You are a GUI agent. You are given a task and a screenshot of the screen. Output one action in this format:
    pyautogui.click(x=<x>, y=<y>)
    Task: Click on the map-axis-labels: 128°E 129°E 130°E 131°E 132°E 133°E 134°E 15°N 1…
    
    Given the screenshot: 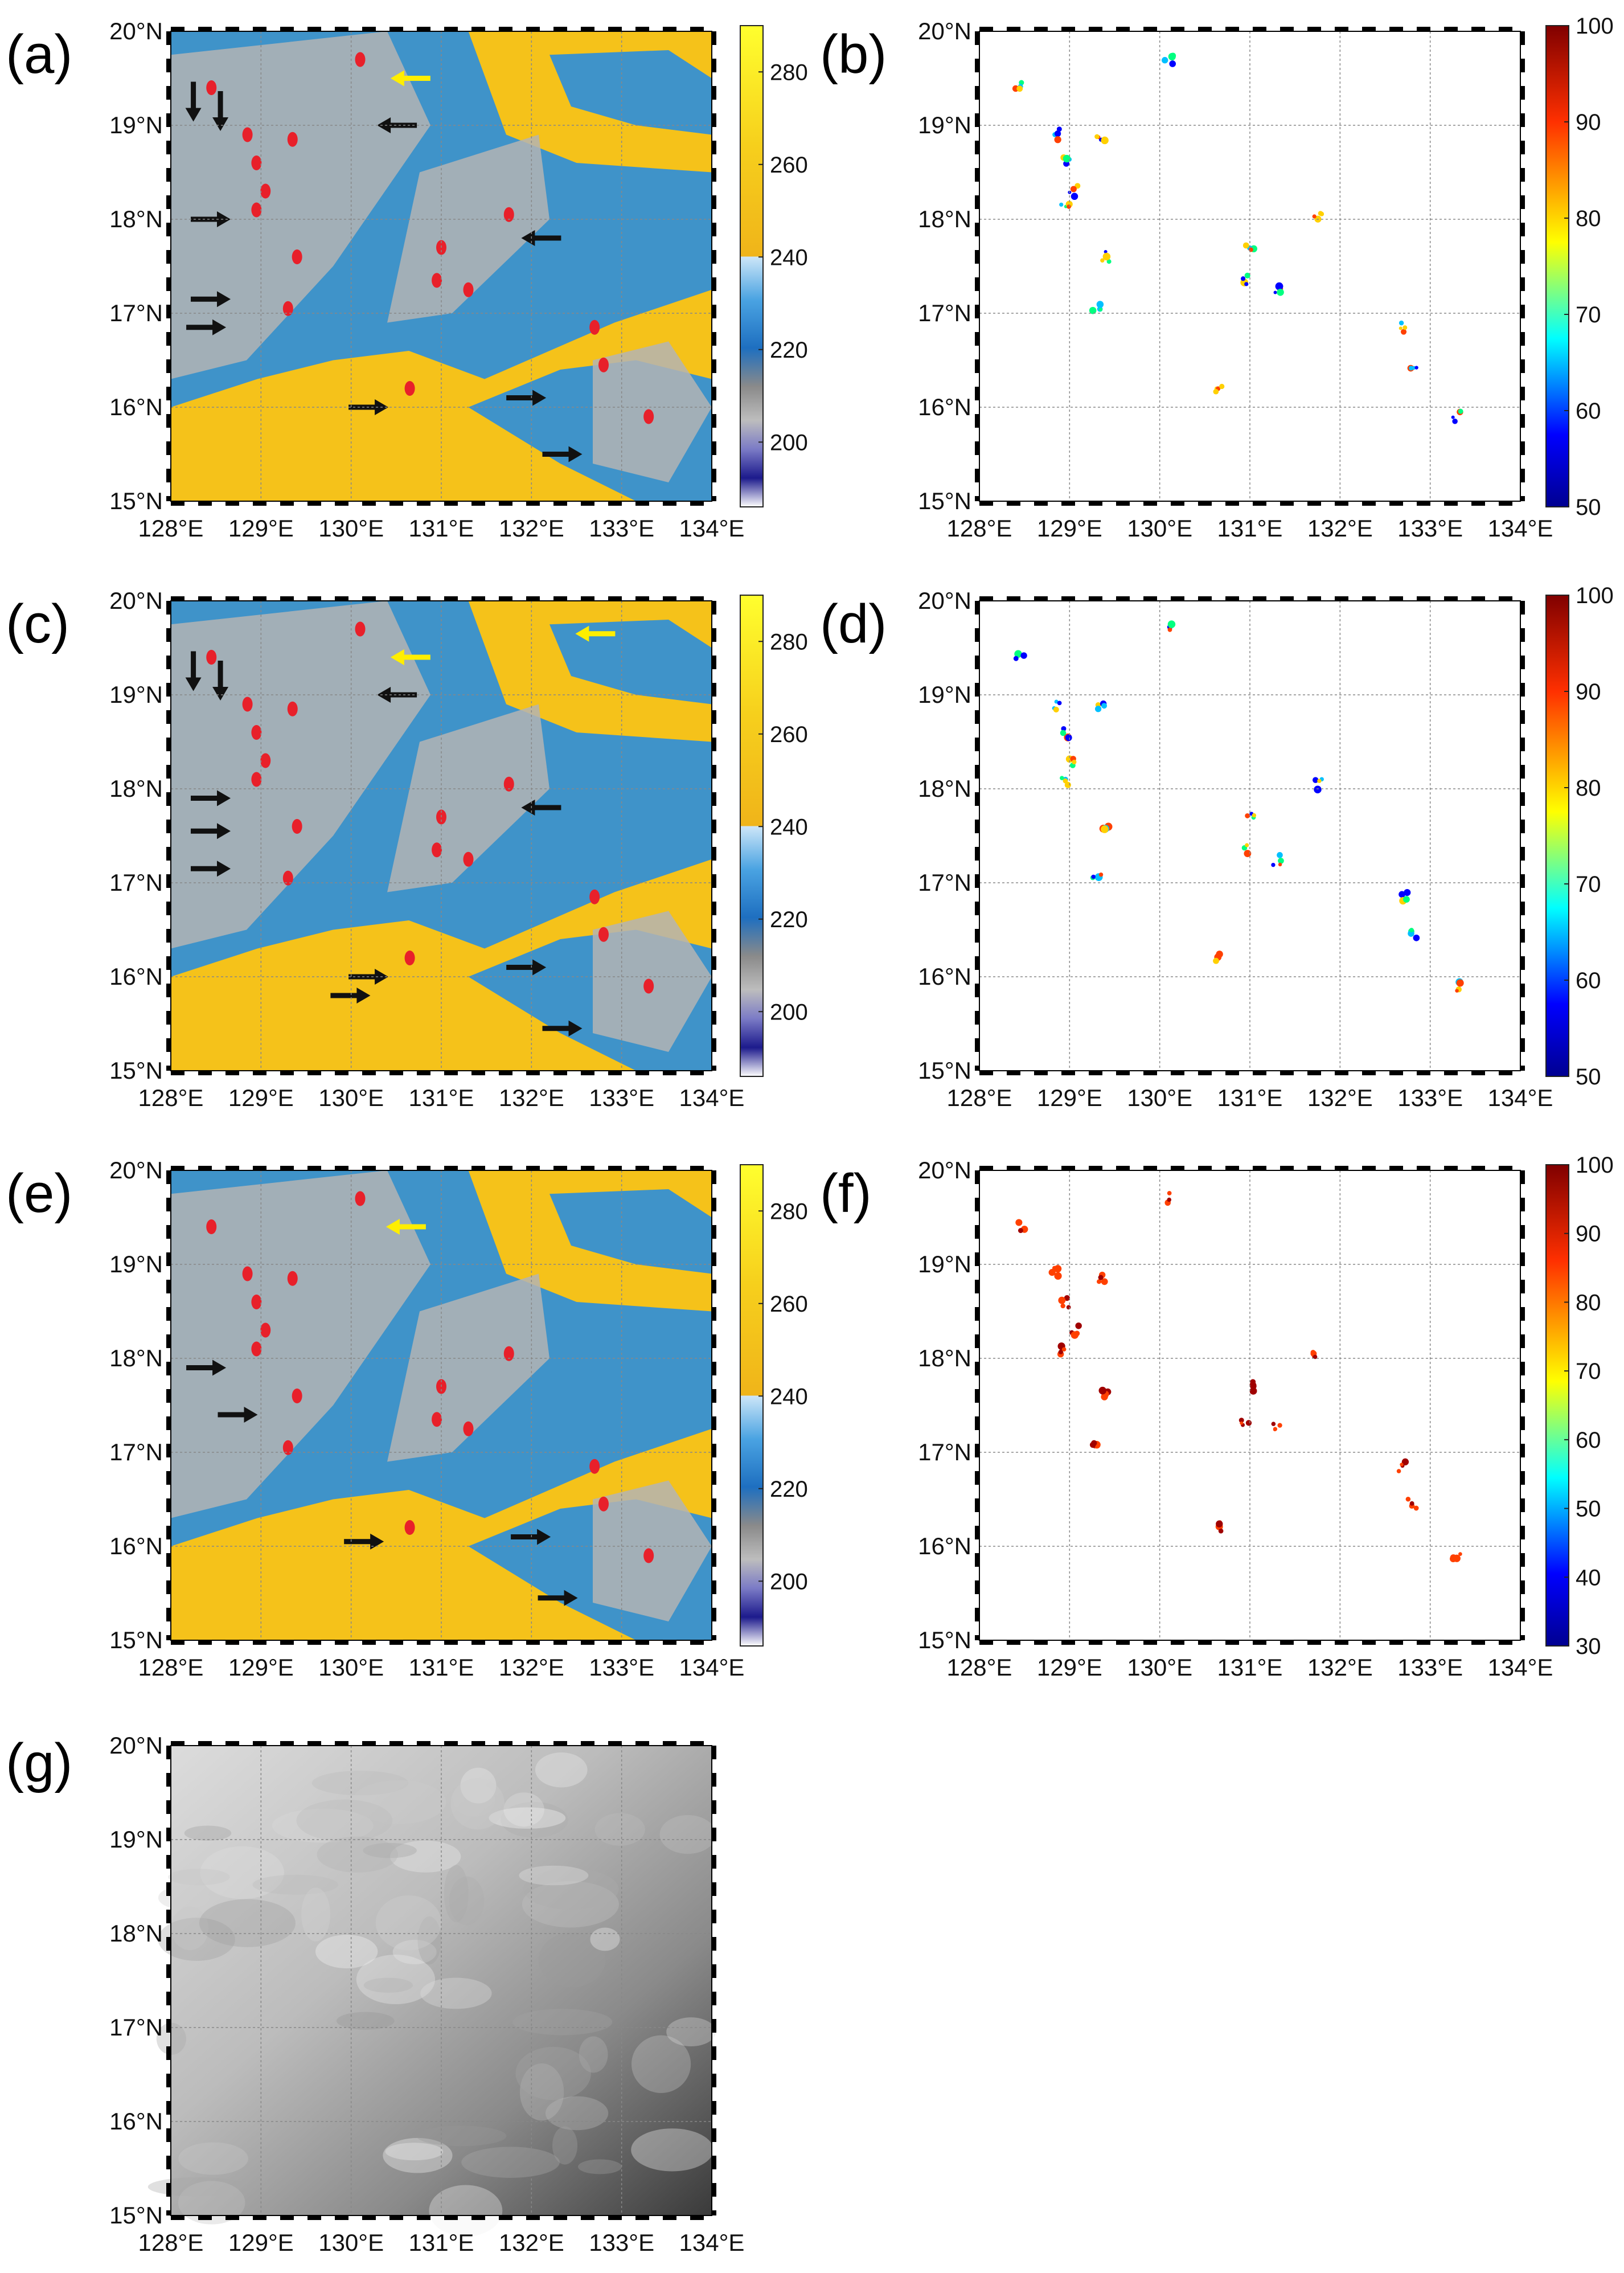 What is the action you would take?
    pyautogui.click(x=426, y=1994)
    